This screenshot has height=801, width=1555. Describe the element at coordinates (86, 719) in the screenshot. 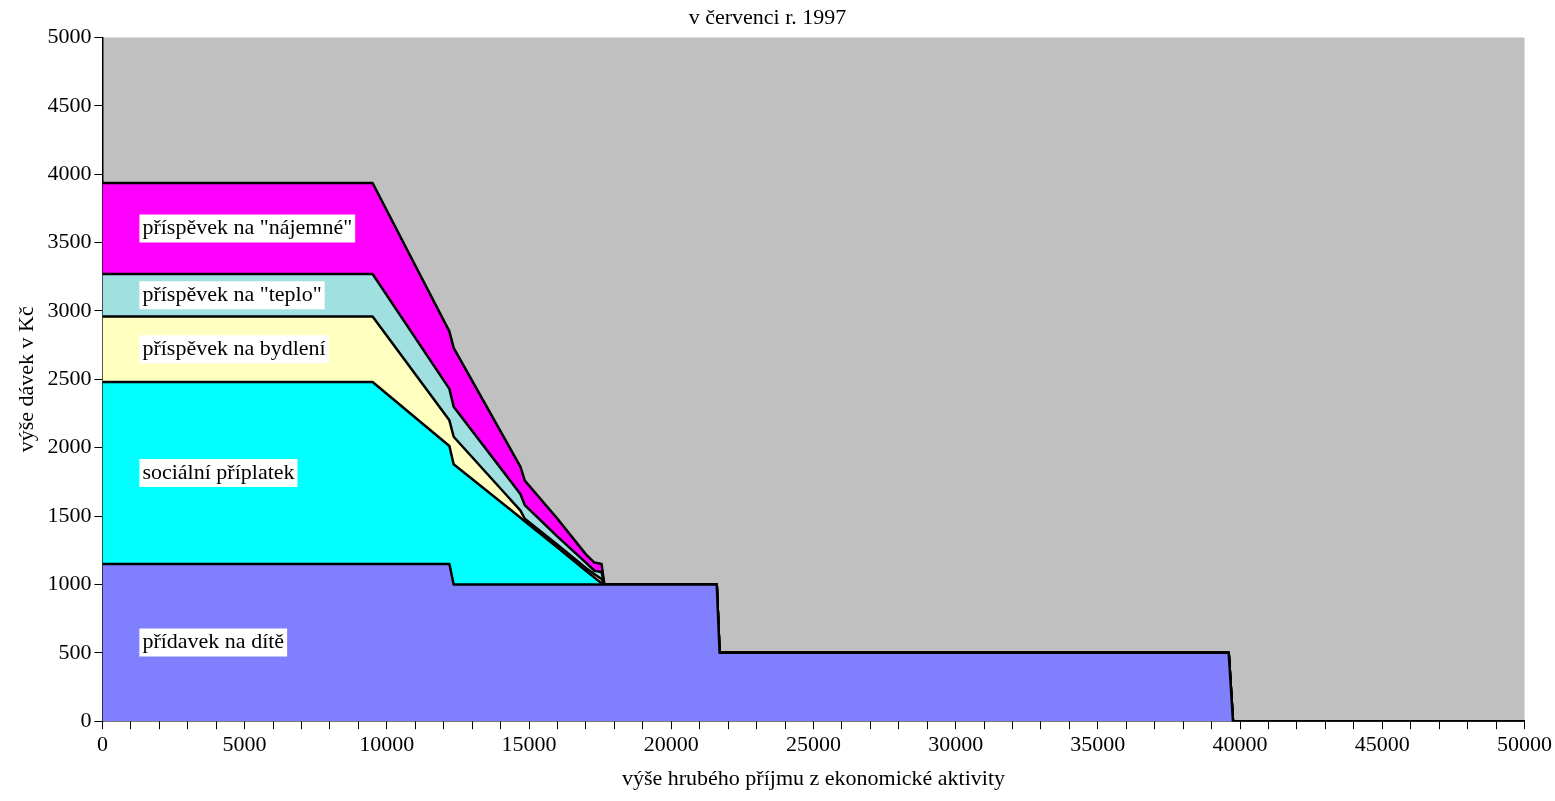

I see `y-tick-label: 0` at that location.